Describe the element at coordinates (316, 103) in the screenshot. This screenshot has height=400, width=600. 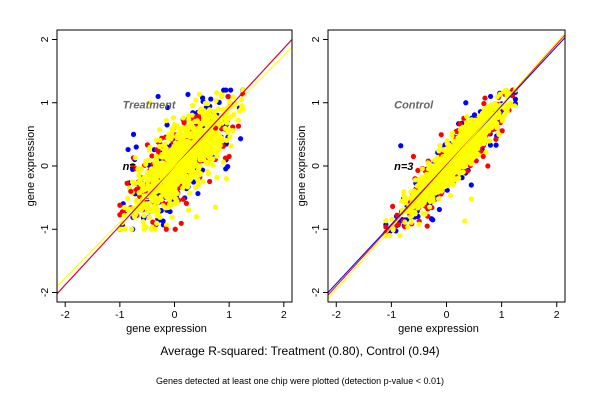
I see `y-tick-label: 1` at that location.